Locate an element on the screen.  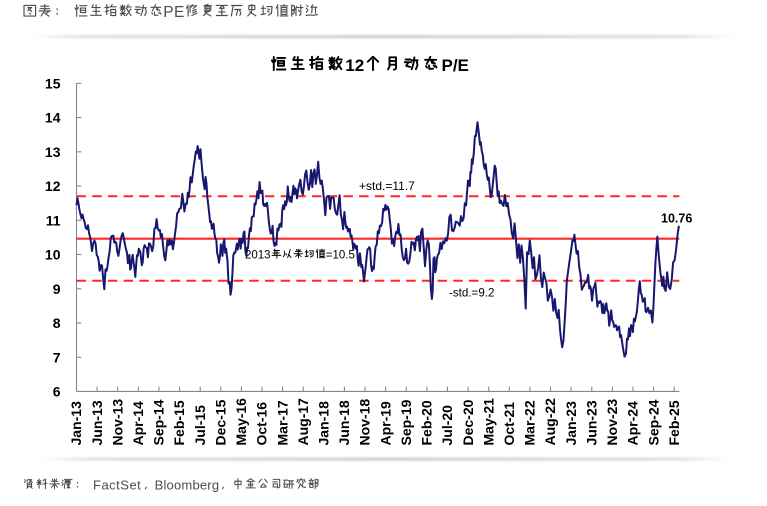
svg-text: Feb-15 is located at coordinates (179, 422).